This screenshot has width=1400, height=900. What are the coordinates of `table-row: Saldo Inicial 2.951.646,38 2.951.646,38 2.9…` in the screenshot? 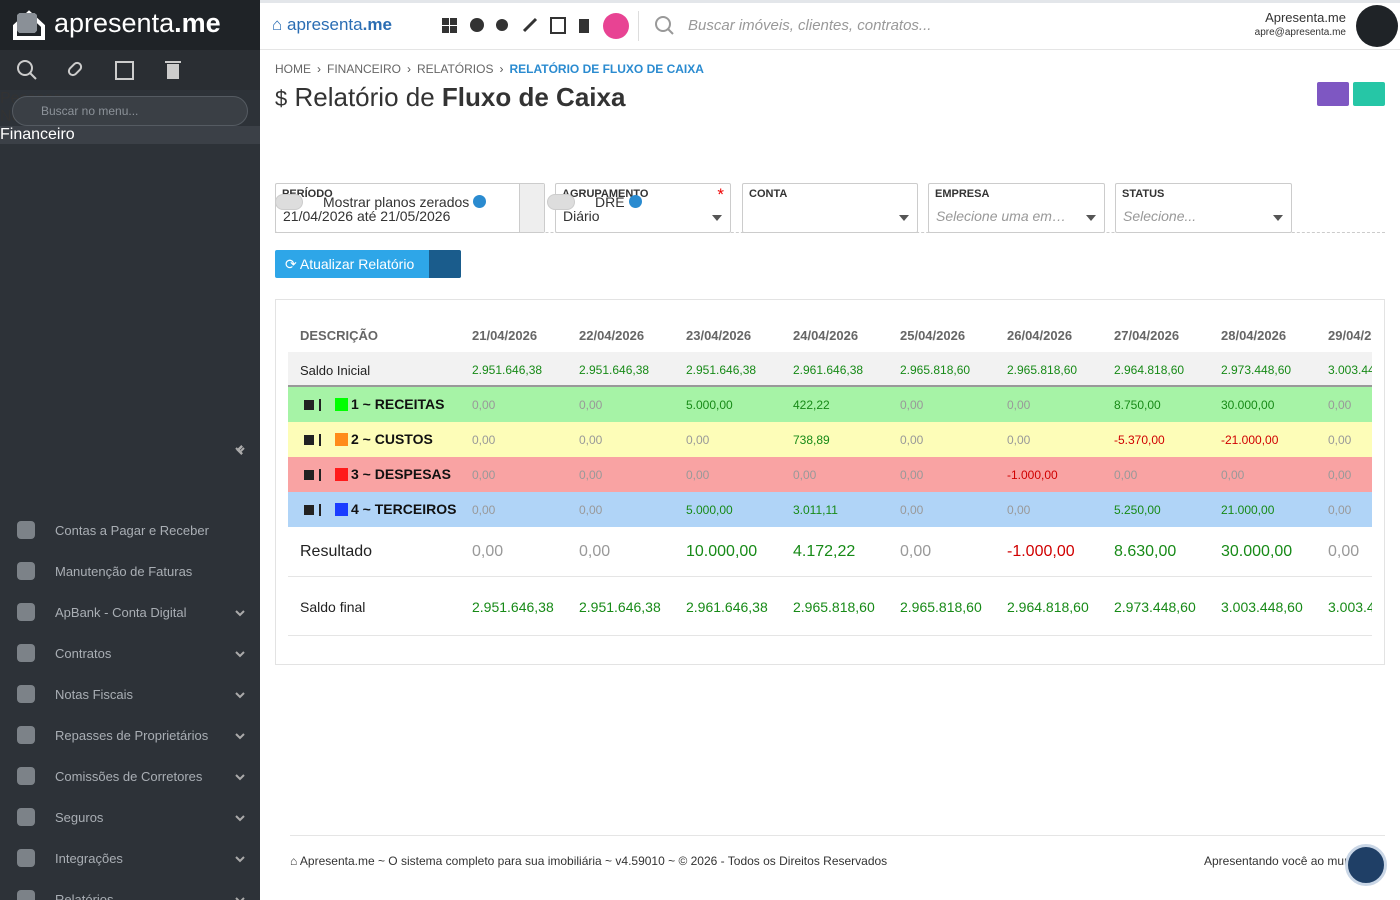 It's located at (830, 369).